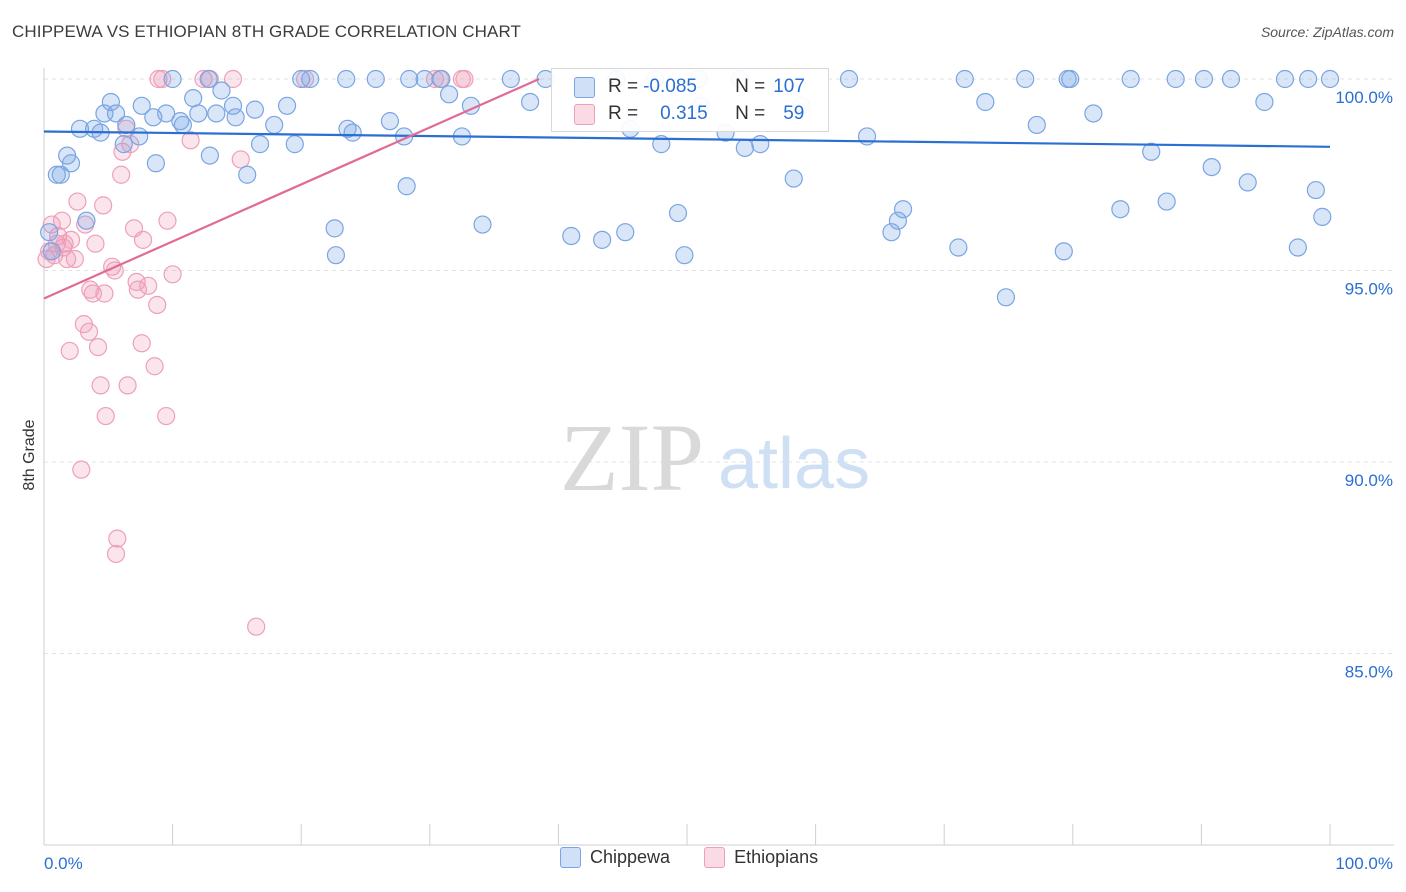 This screenshot has height=892, width=1406. Describe the element at coordinates (632, 457) in the screenshot. I see `watermark-zip: ZIP` at that location.